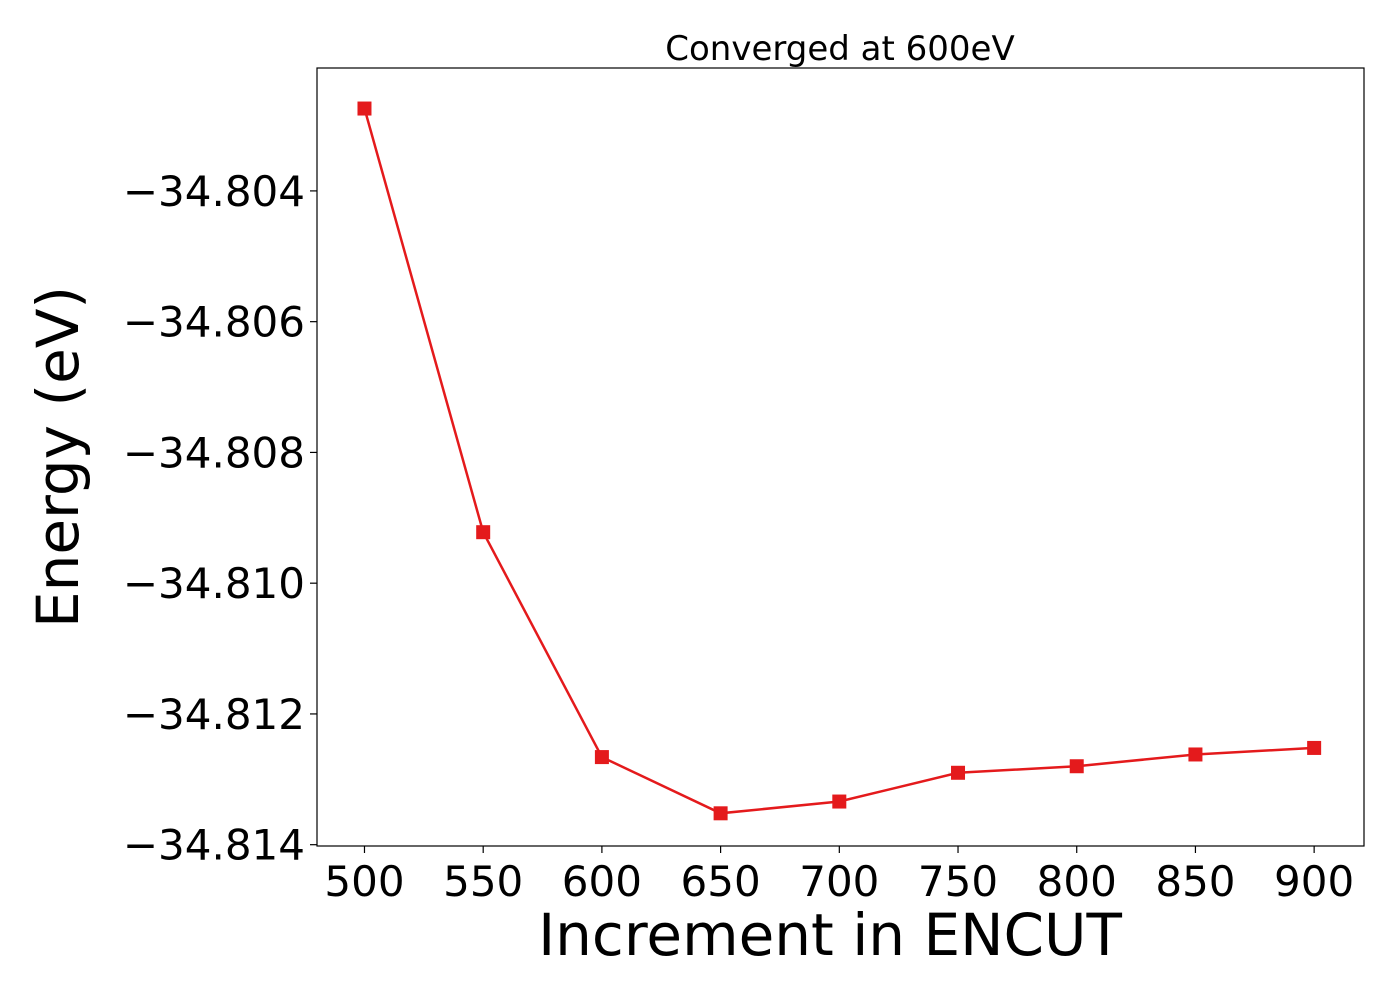 This screenshot has height=1000, width=1400. Describe the element at coordinates (214, 322) in the screenshot. I see `y-tick-label: −34.806` at that location.